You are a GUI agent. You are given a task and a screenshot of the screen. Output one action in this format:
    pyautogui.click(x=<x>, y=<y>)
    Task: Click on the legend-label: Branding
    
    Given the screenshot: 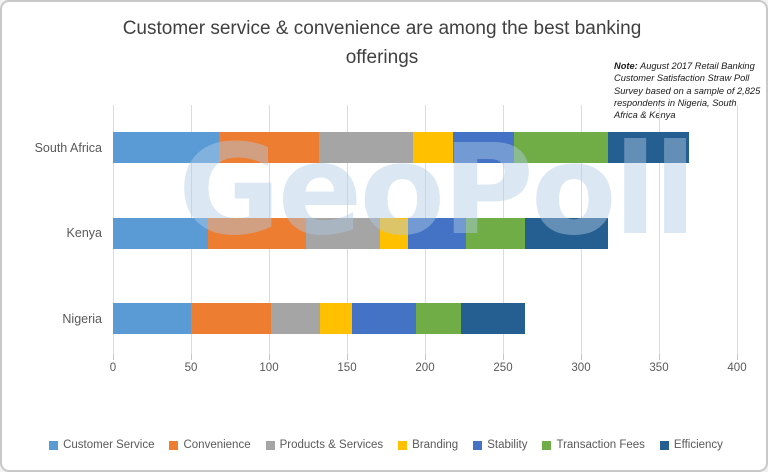 What is the action you would take?
    pyautogui.click(x=435, y=445)
    